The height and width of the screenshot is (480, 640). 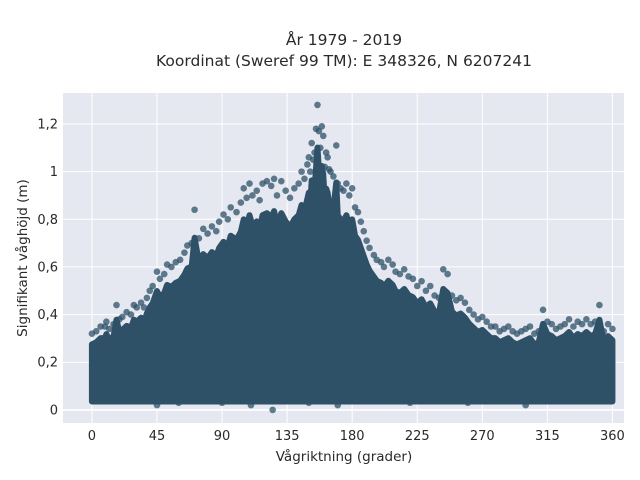 I want to click on x-tick-label: 135, so click(x=287, y=436).